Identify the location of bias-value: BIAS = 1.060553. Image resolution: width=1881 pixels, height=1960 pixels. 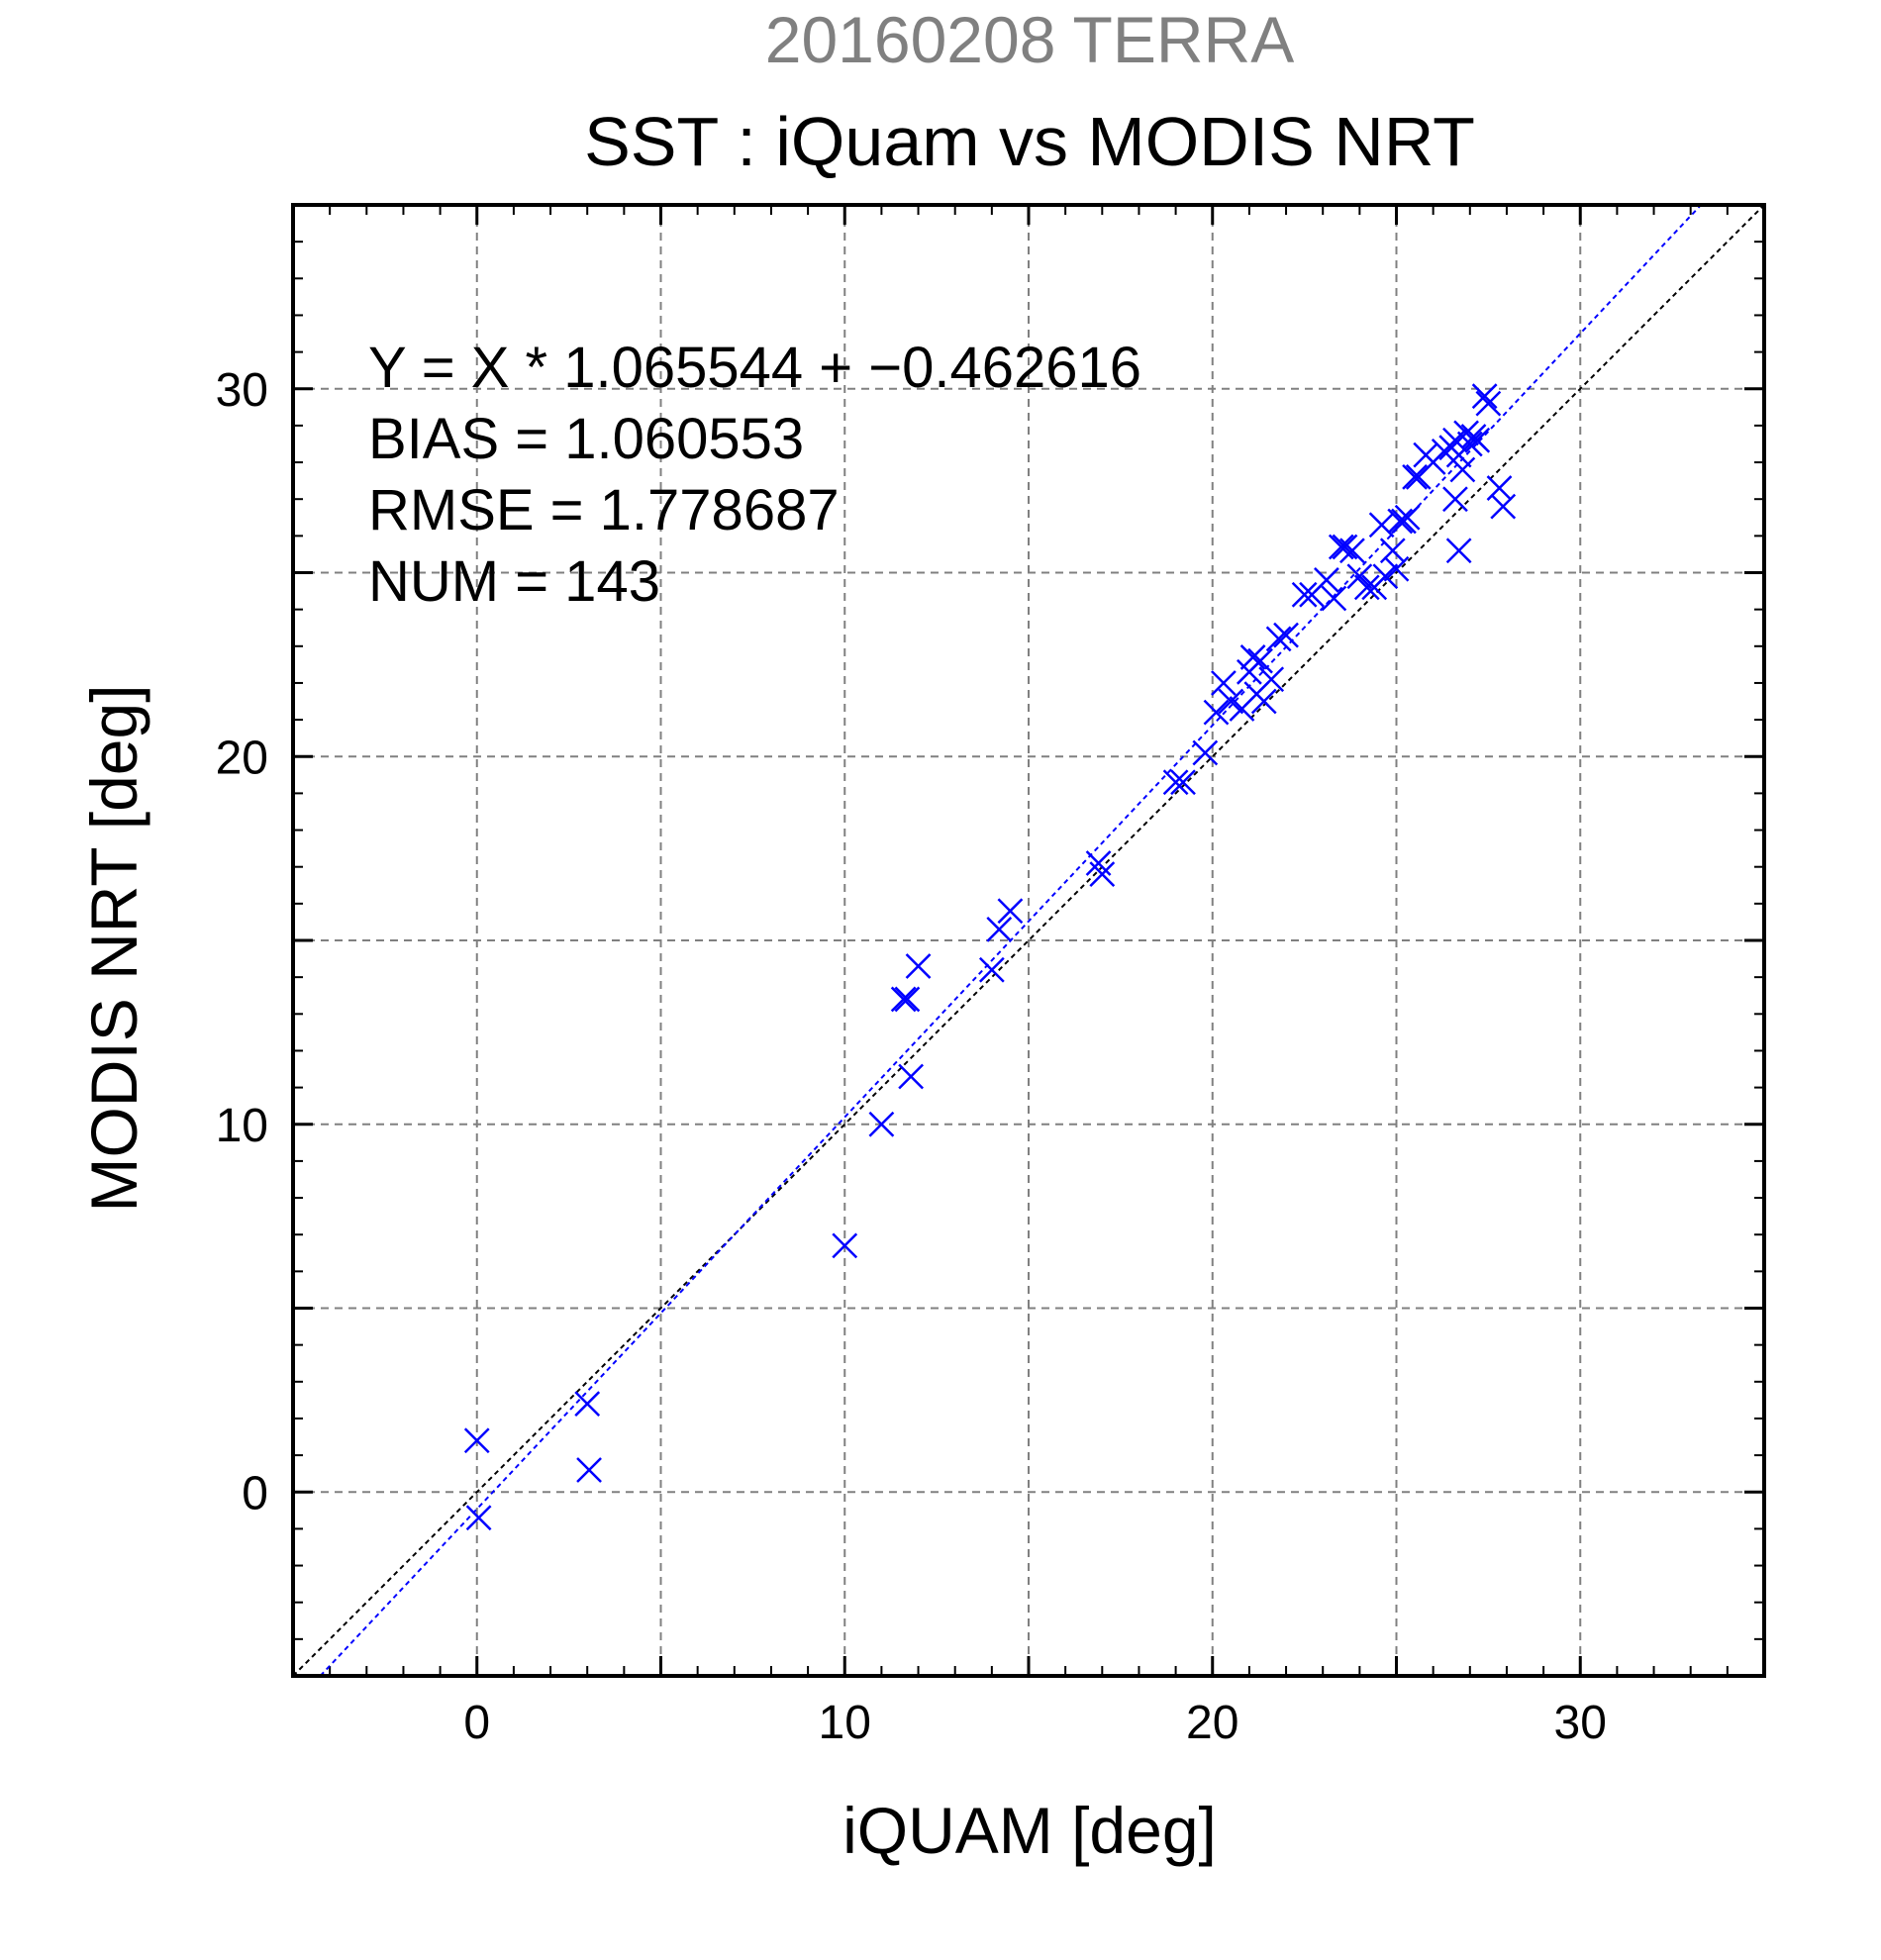
(586, 439).